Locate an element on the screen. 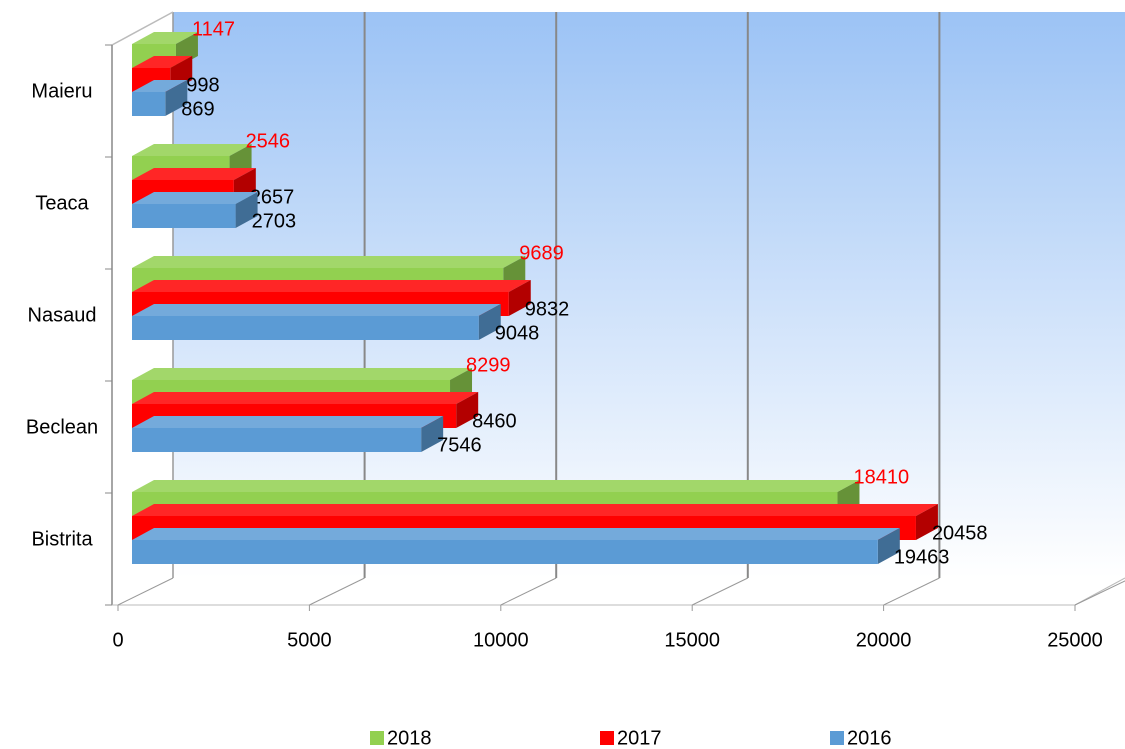 The height and width of the screenshot is (749, 1125). legend-label: 2016 is located at coordinates (869, 738).